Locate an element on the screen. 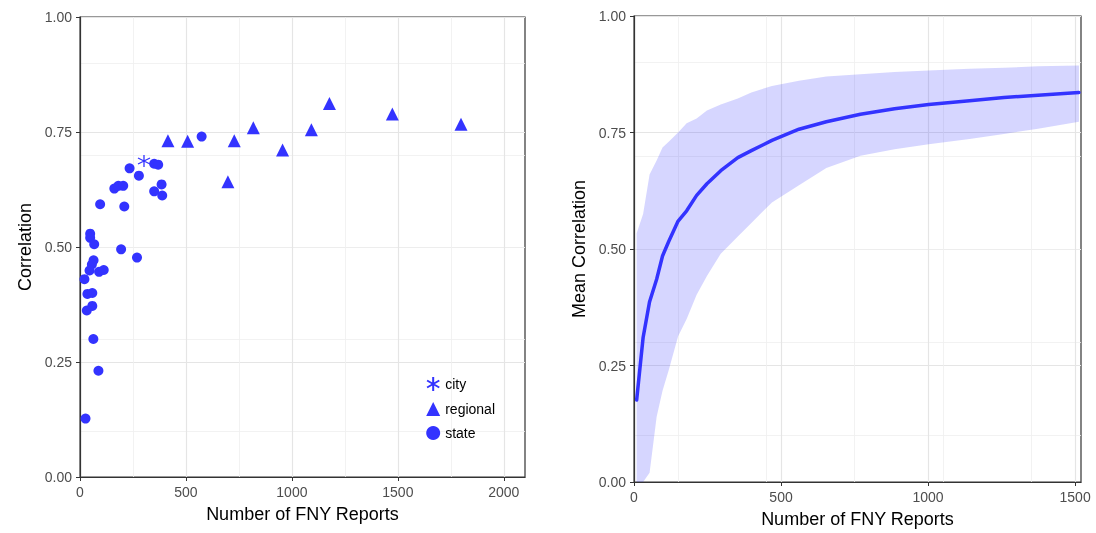 The height and width of the screenshot is (533, 1096). x-tick-label: 2000 is located at coordinates (504, 492).